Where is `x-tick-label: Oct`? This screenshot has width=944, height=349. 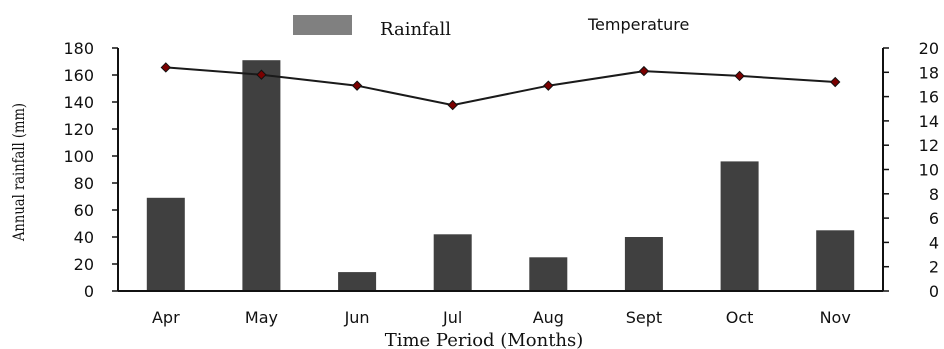 x-tick-label: Oct is located at coordinates (740, 317).